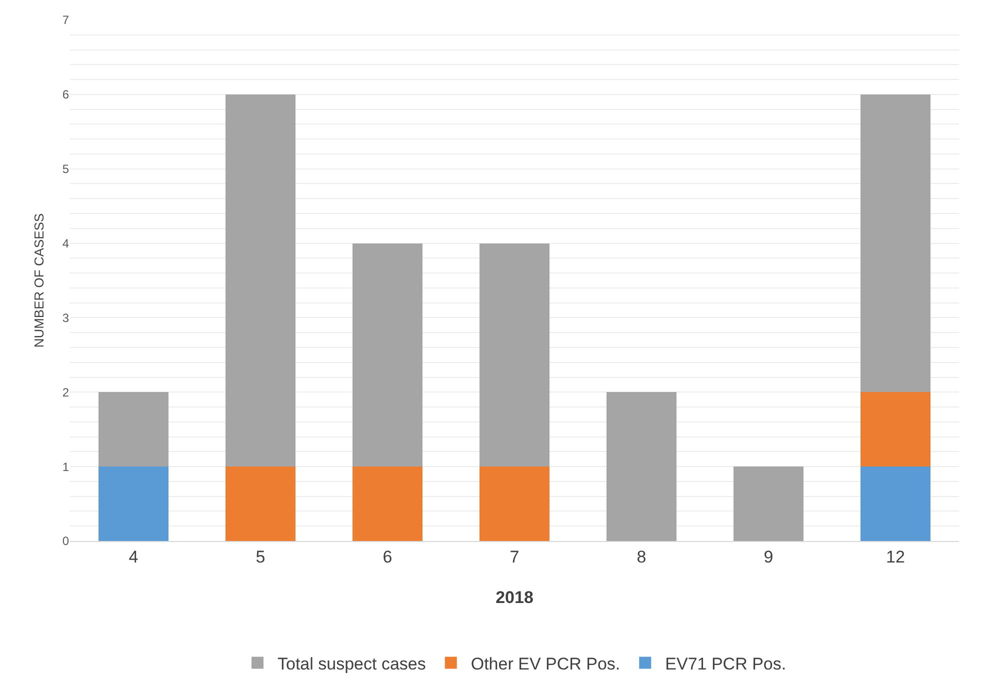 The width and height of the screenshot is (989, 693). I want to click on y-tick-label: 0, so click(66, 541).